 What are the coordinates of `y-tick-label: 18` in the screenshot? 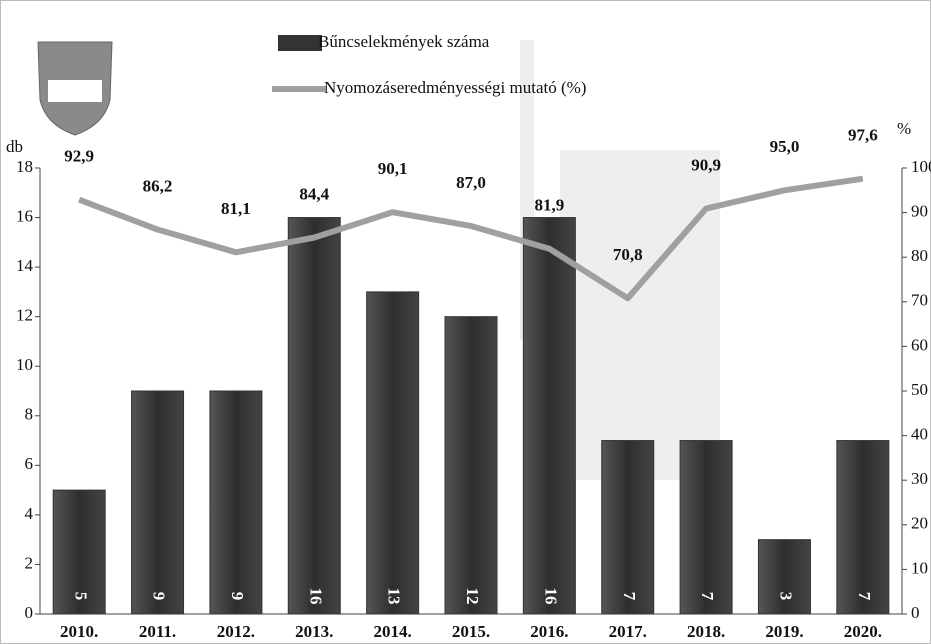 It's located at (24, 166).